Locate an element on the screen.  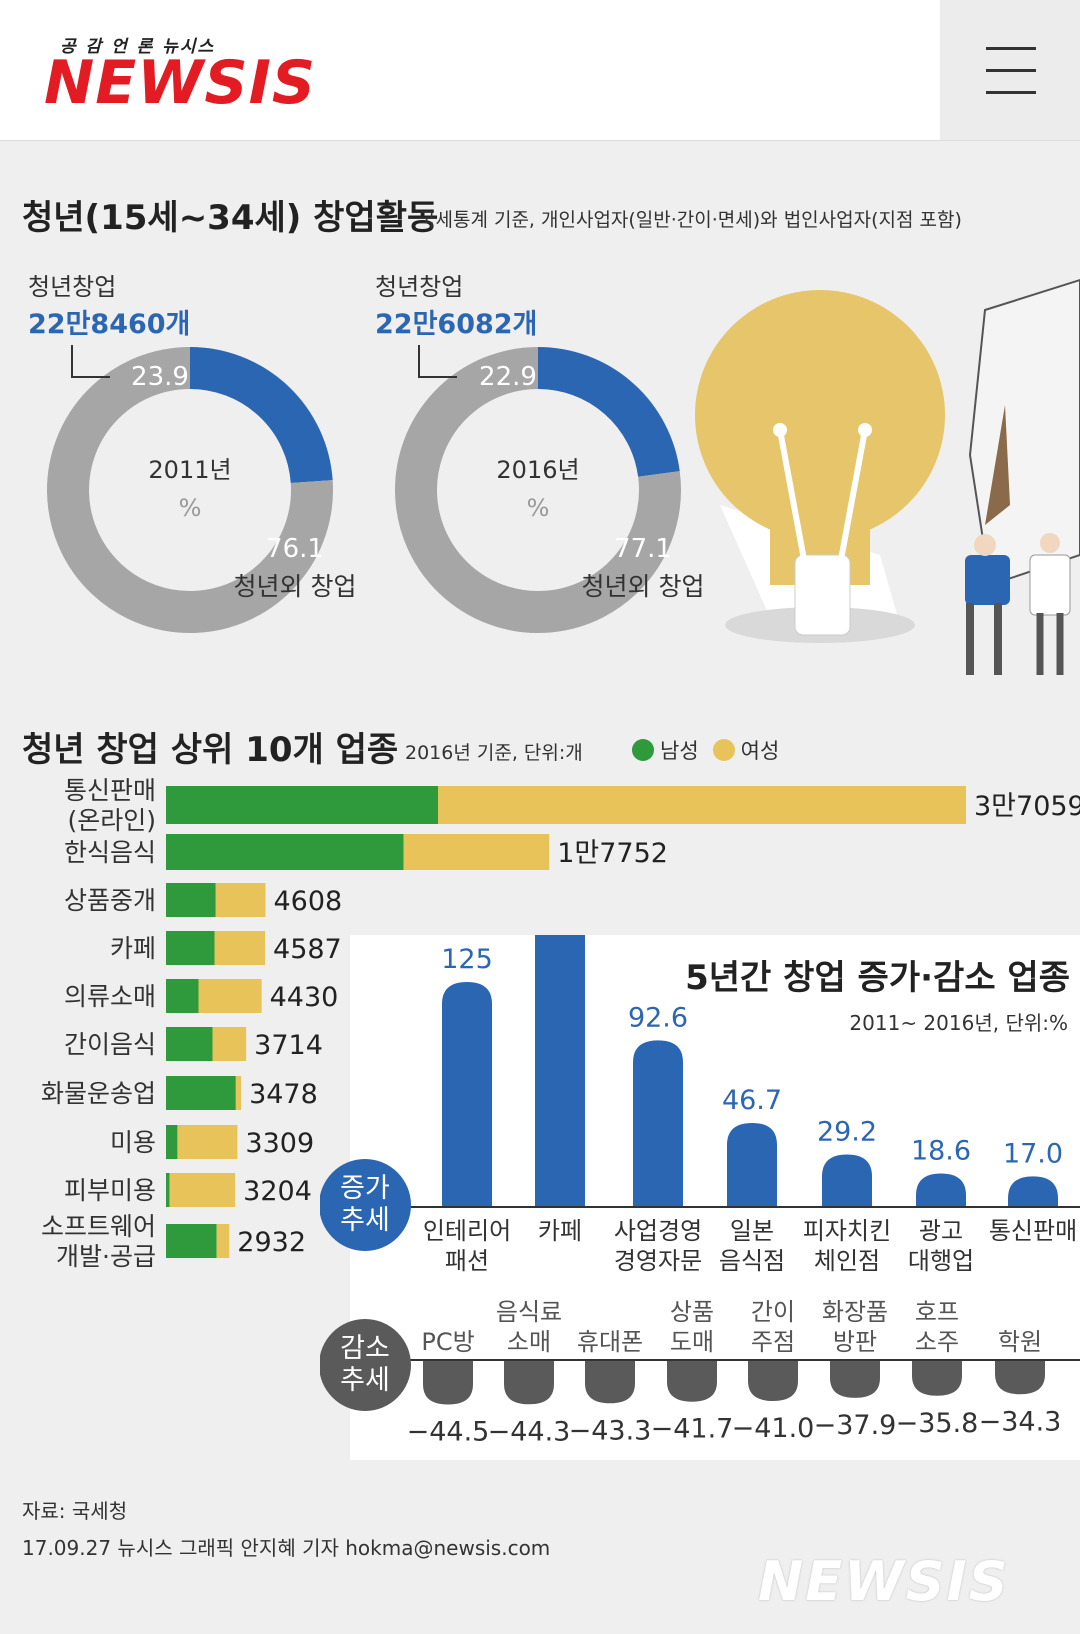
decrease-category-label-line2: 주점 is located at coordinates (773, 1342).